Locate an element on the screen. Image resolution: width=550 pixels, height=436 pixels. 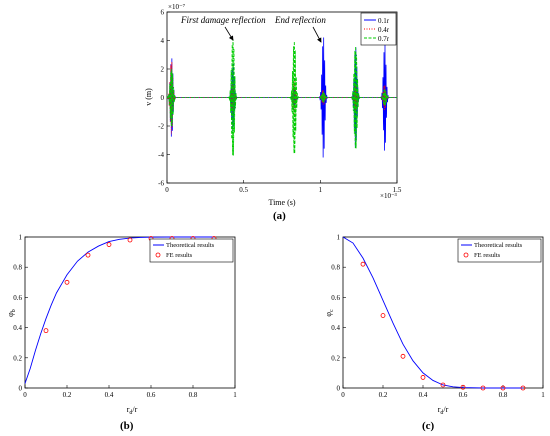
y-axis-label-c: φc is located at coordinates (329, 313).